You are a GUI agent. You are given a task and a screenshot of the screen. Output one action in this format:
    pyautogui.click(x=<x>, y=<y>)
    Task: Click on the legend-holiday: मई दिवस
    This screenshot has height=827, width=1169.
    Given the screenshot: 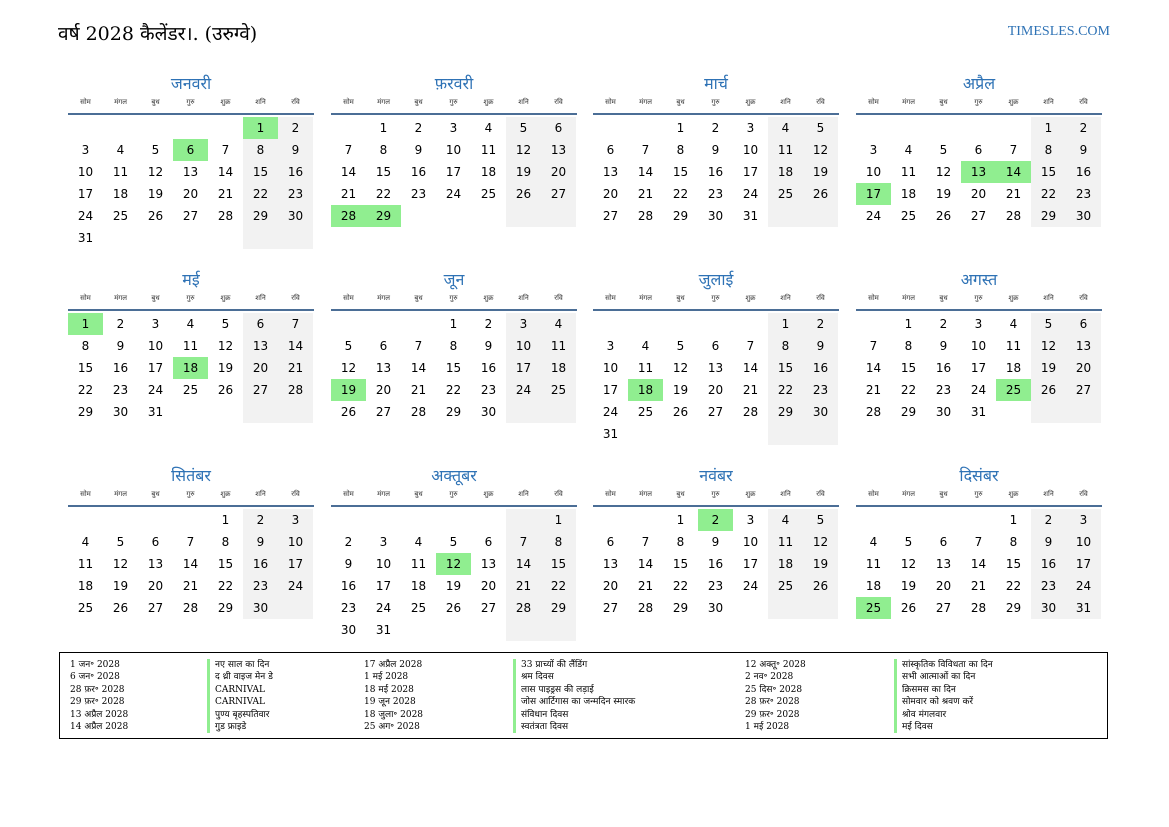 What is the action you would take?
    pyautogui.click(x=943, y=727)
    